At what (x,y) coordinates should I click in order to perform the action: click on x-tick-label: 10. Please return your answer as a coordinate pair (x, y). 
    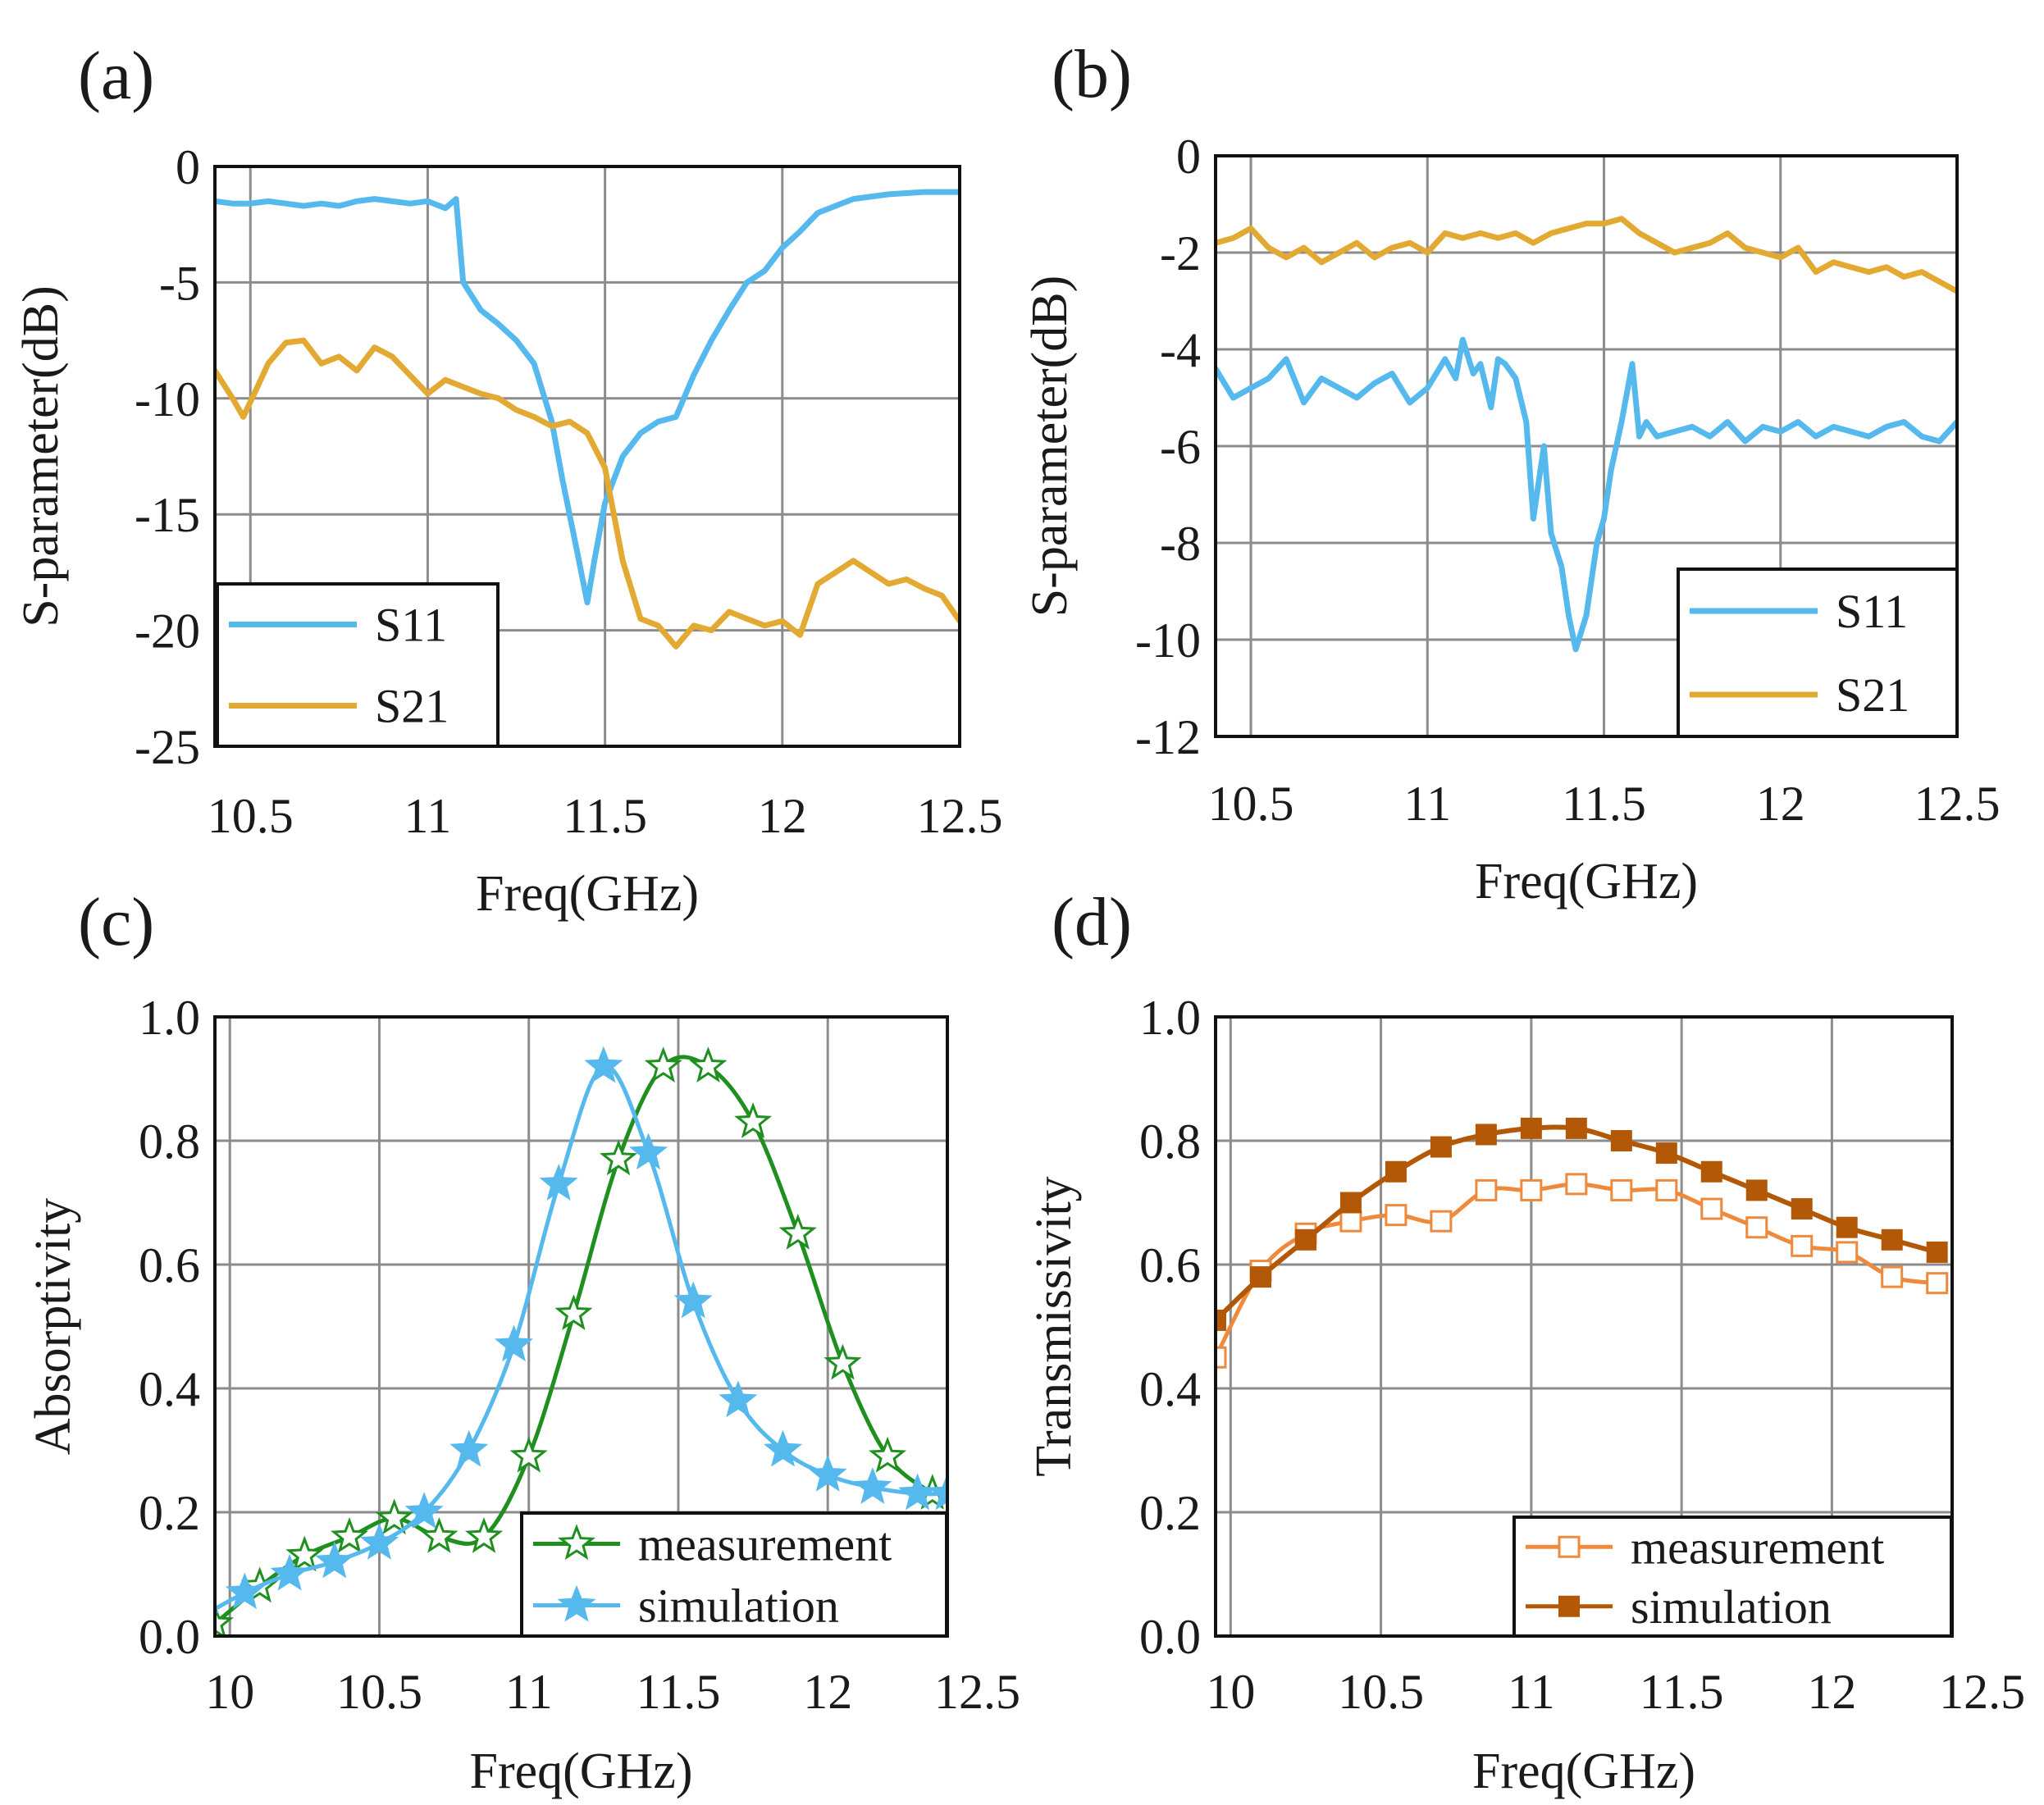
    Looking at the image, I should click on (229, 1692).